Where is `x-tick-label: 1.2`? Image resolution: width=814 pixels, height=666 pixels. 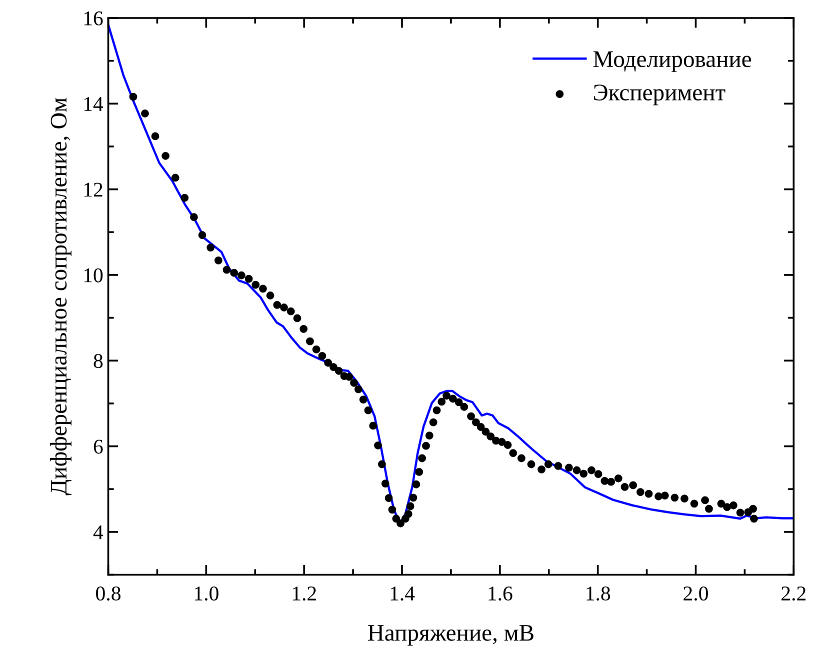
x-tick-label: 1.2 is located at coordinates (304, 593).